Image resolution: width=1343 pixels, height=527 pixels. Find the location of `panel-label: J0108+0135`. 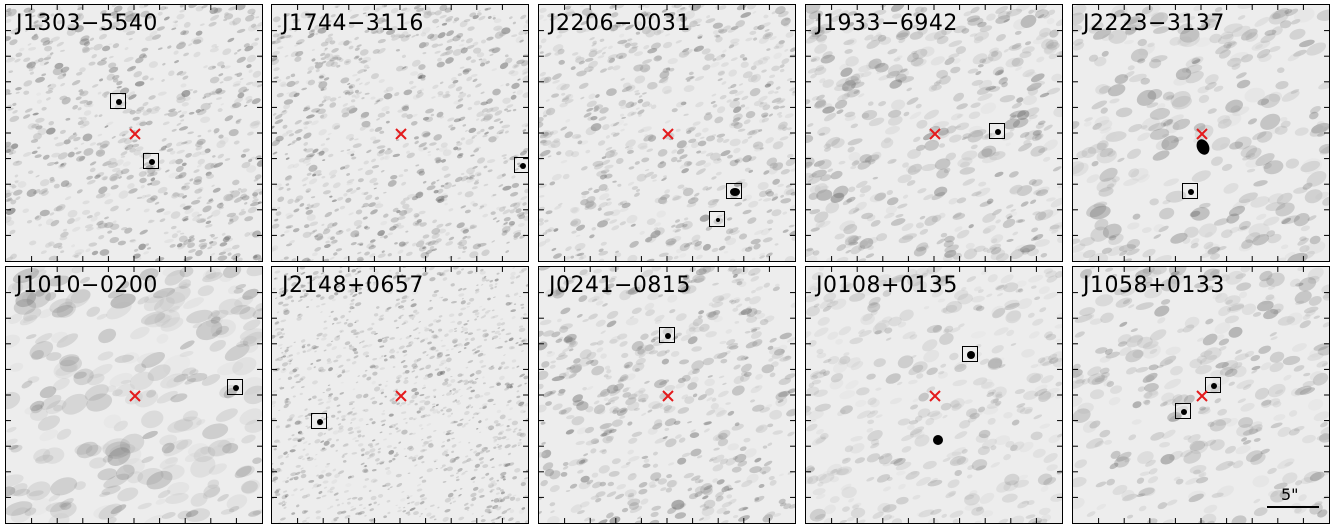

panel-label: J0108+0135 is located at coordinates (887, 285).